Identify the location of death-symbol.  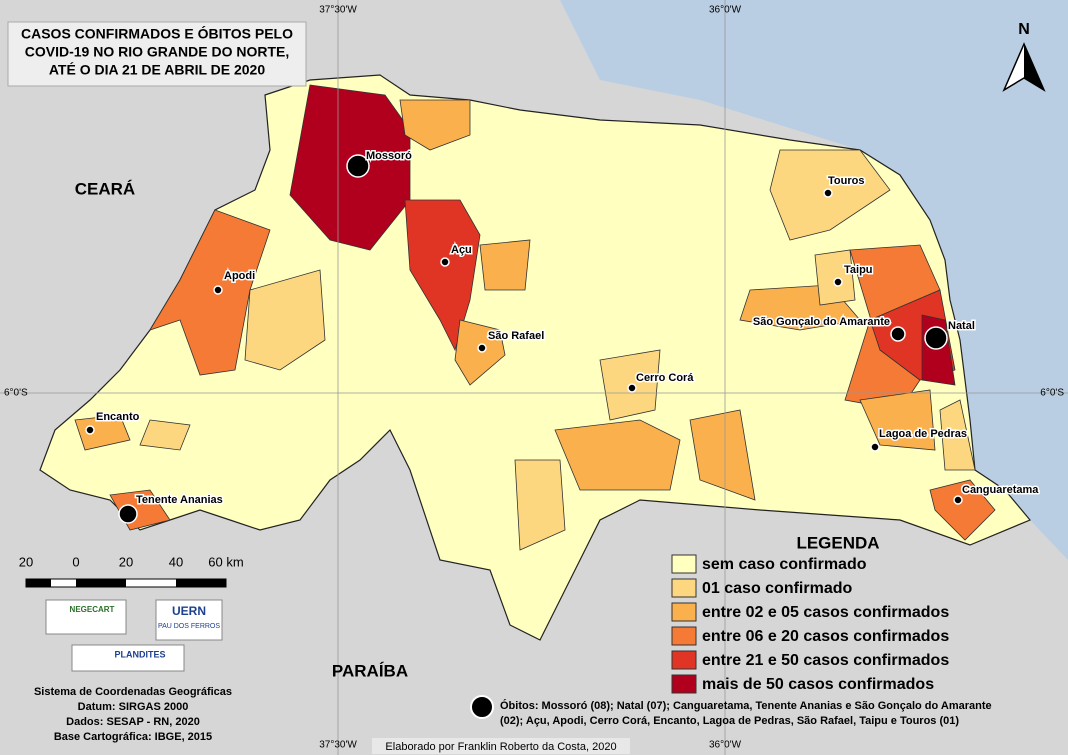
(482, 707).